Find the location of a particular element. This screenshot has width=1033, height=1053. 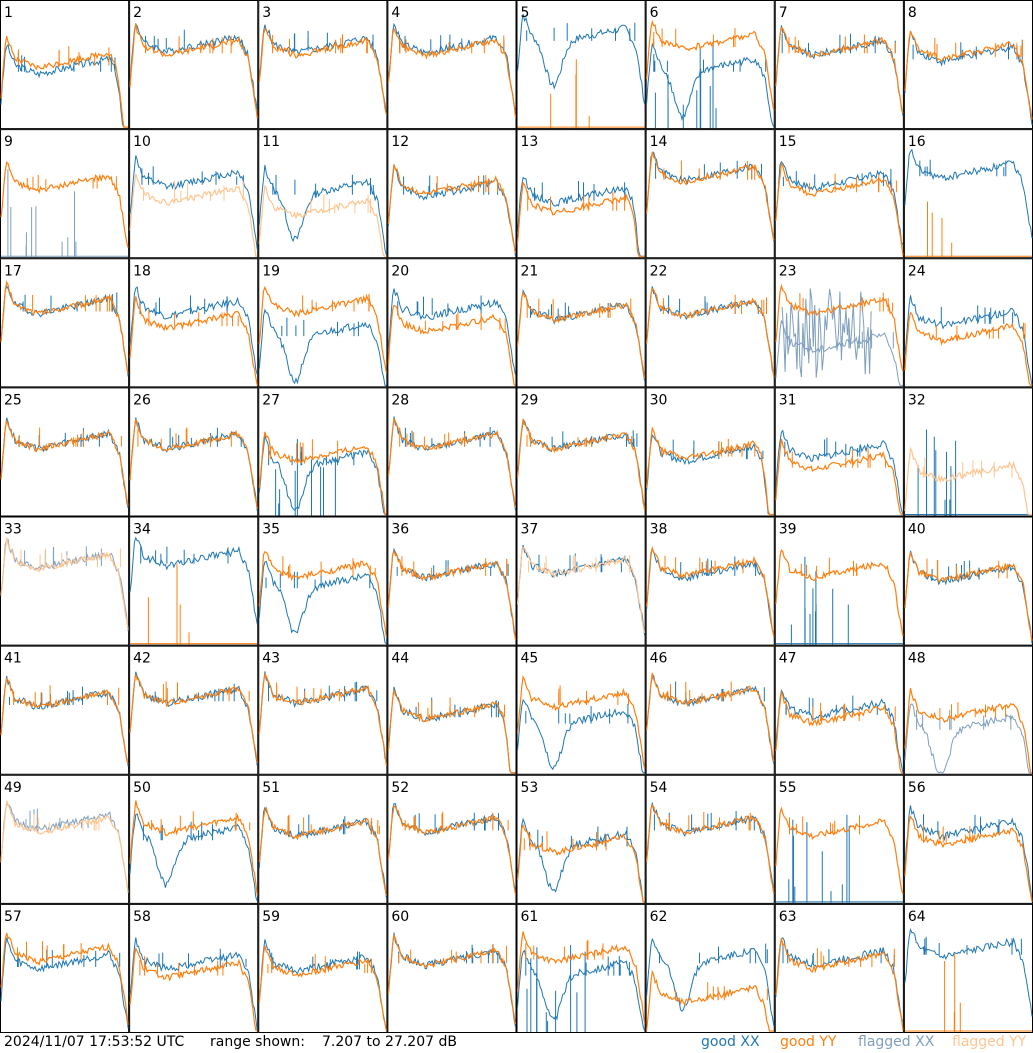

panel-35-yy-spikes is located at coordinates (329, 566).